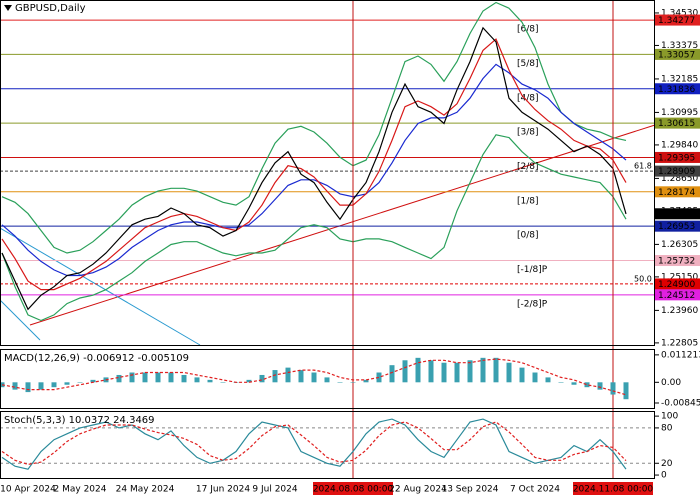 The width and height of the screenshot is (700, 500). Describe the element at coordinates (676, 227) in the screenshot. I see `level-label: 1.26953` at that location.